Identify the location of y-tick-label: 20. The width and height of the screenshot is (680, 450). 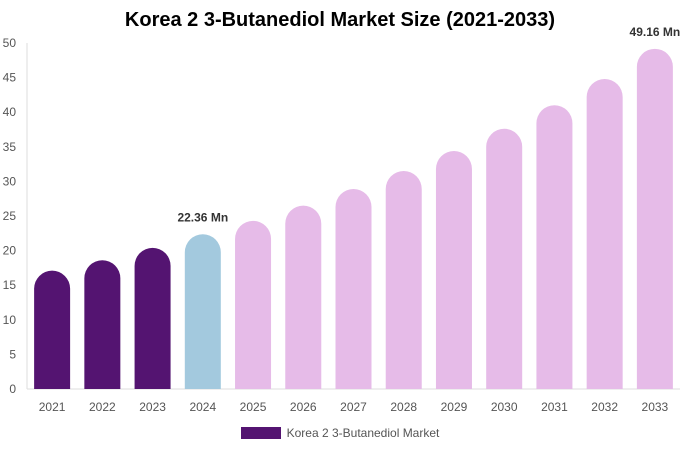
(10, 251).